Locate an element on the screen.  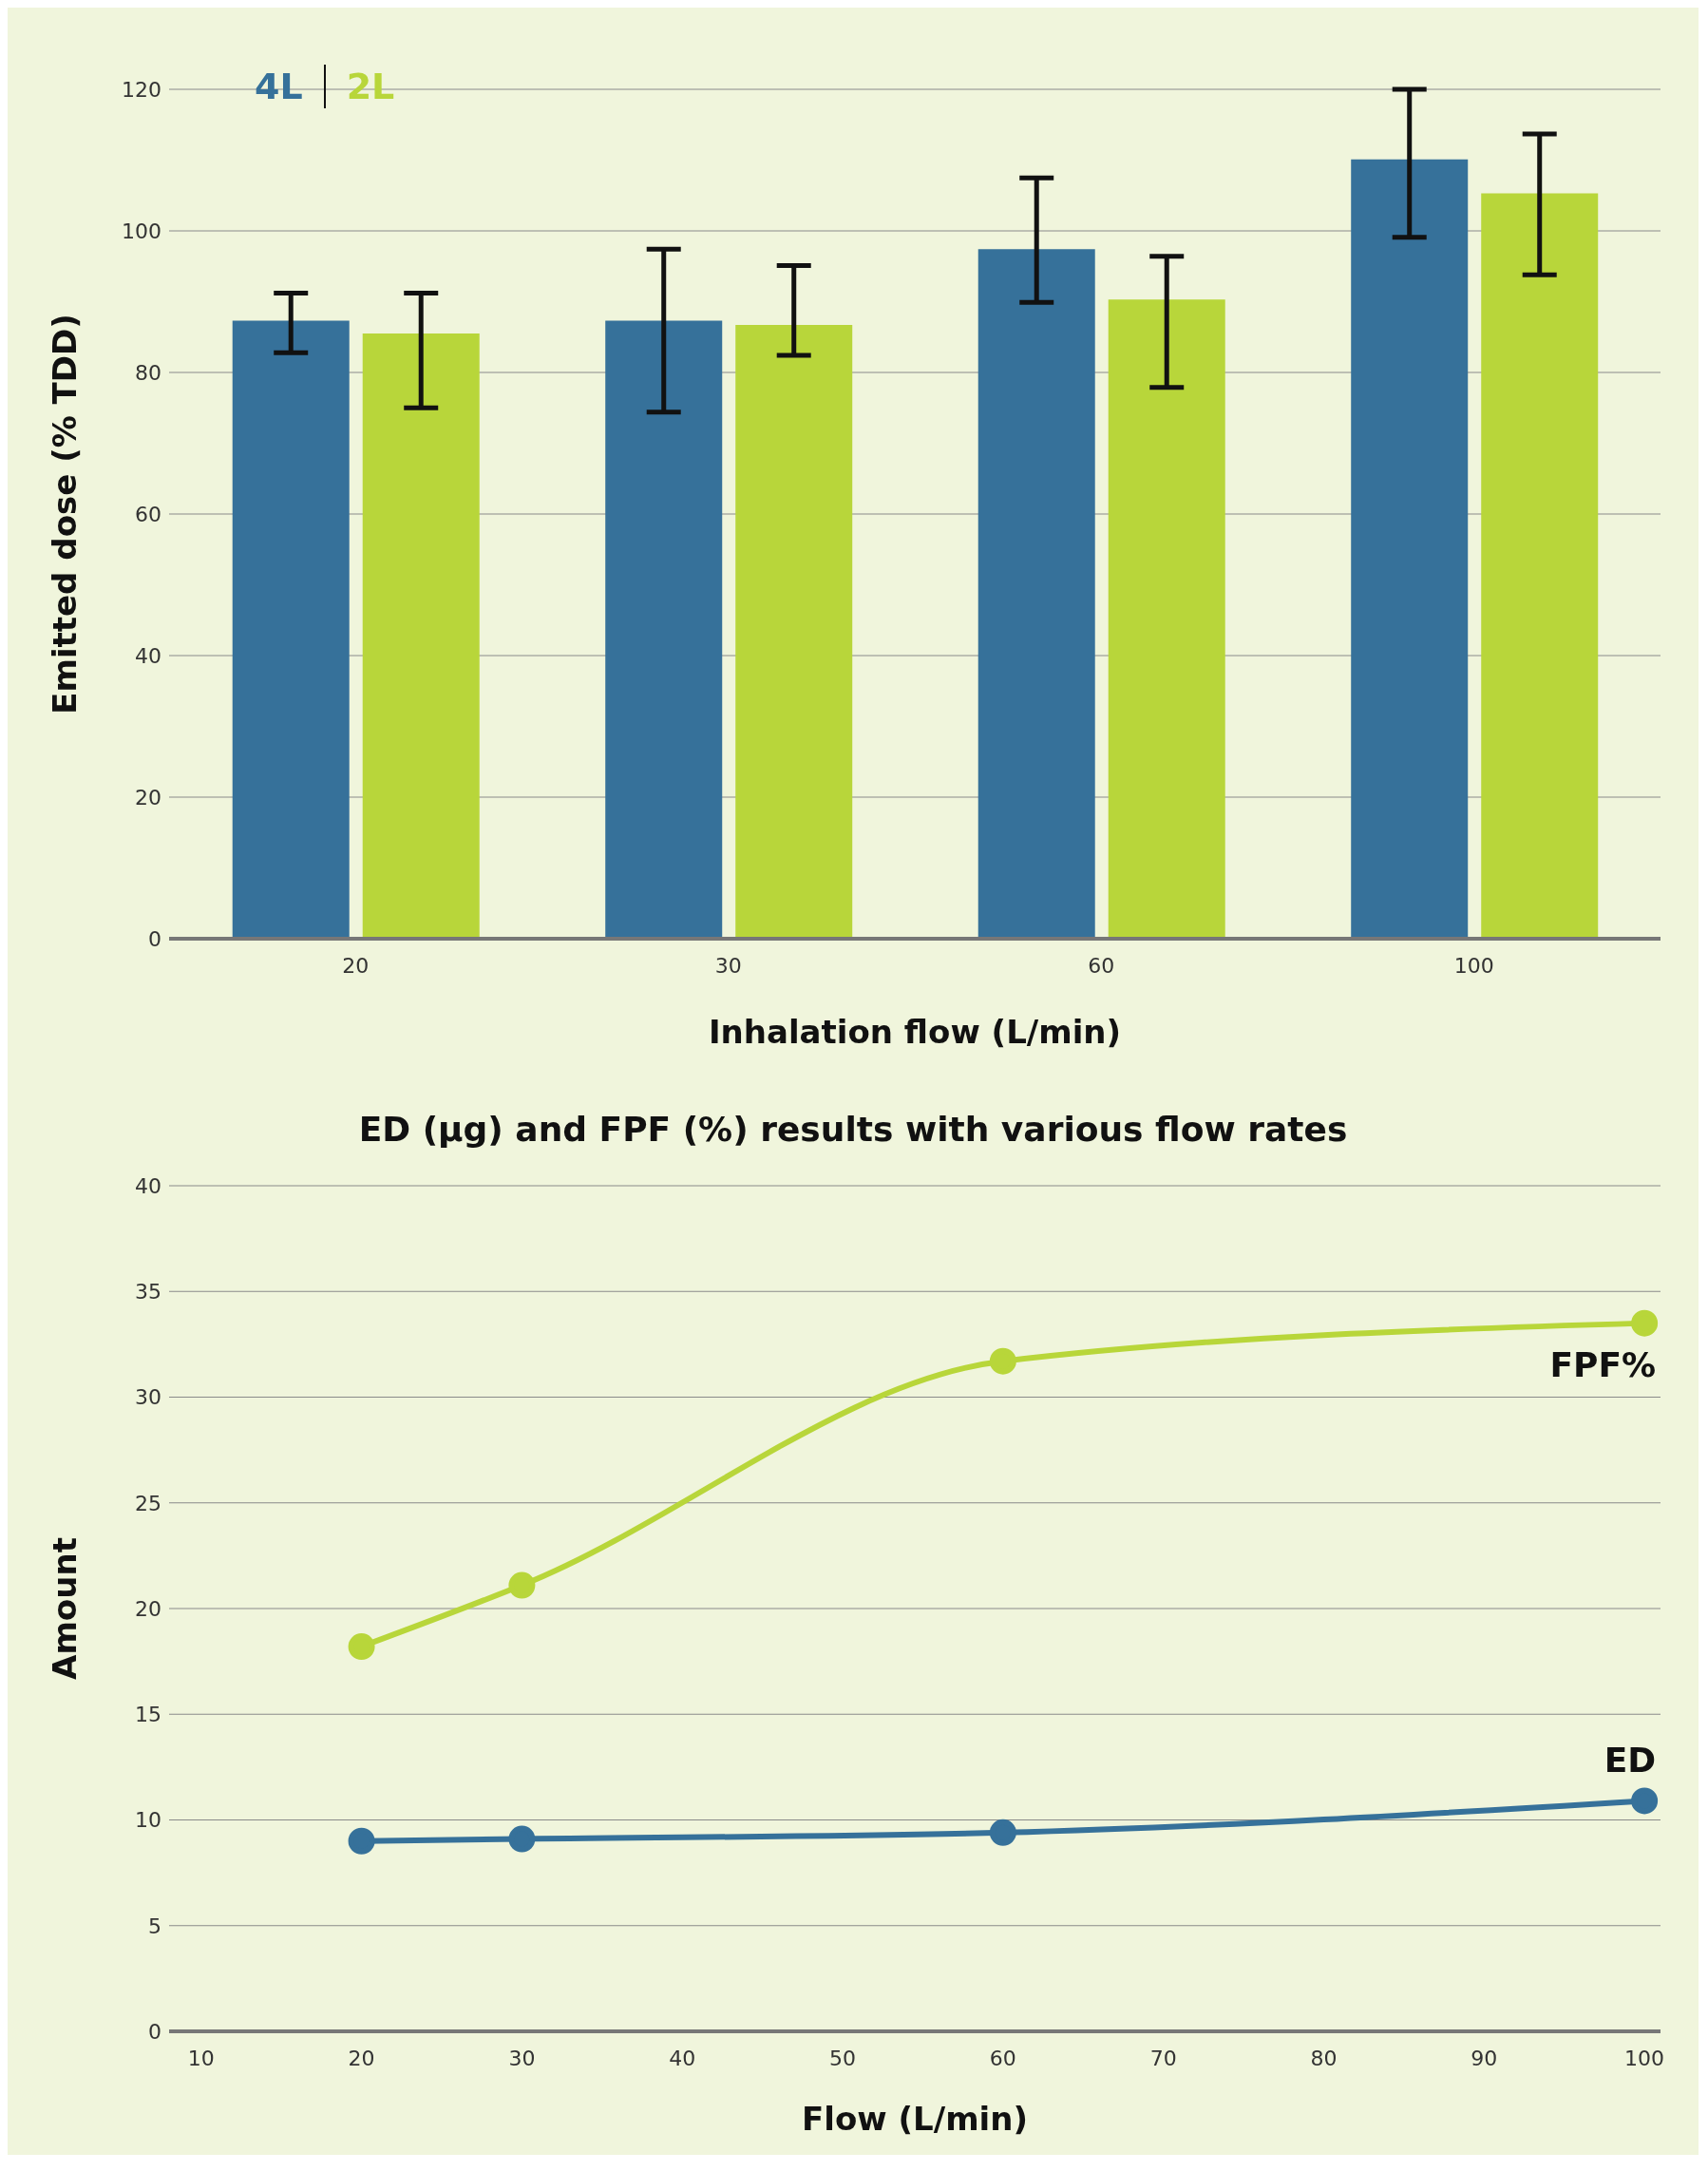
x-tick-label: 40 is located at coordinates (682, 2058).